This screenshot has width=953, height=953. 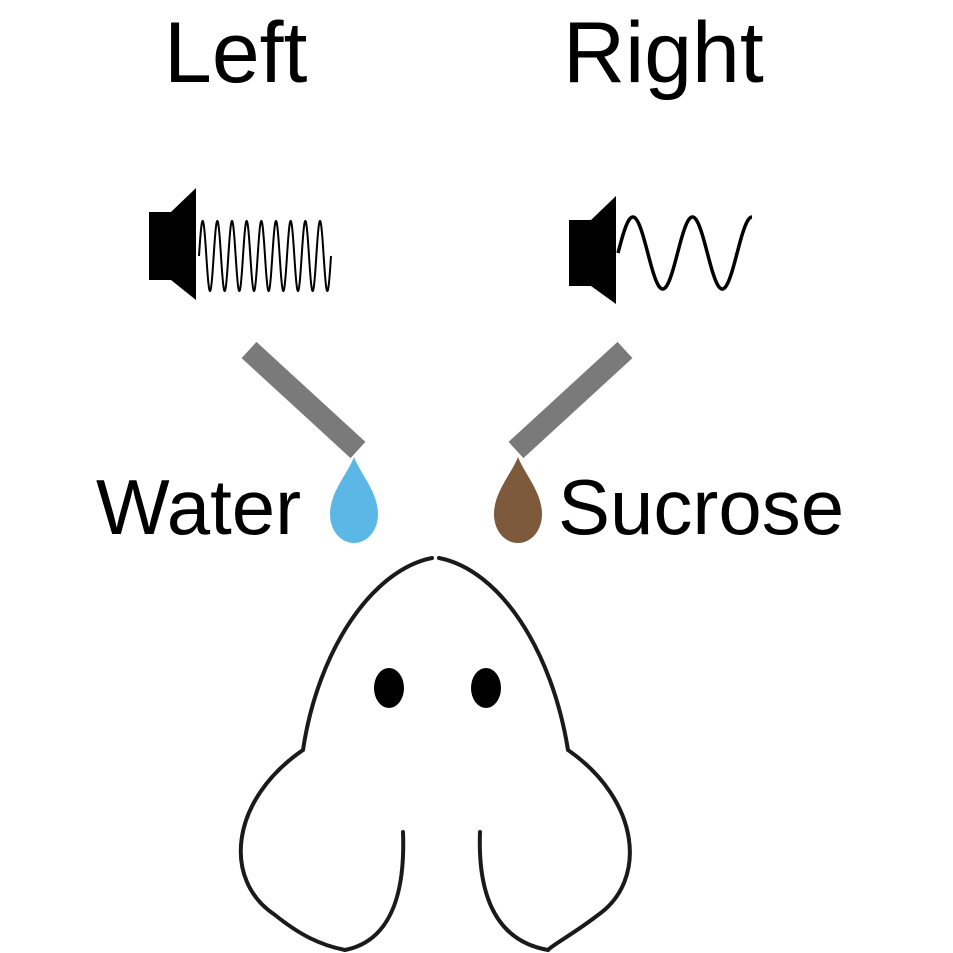 I want to click on right-speaker-icon, so click(x=592, y=250).